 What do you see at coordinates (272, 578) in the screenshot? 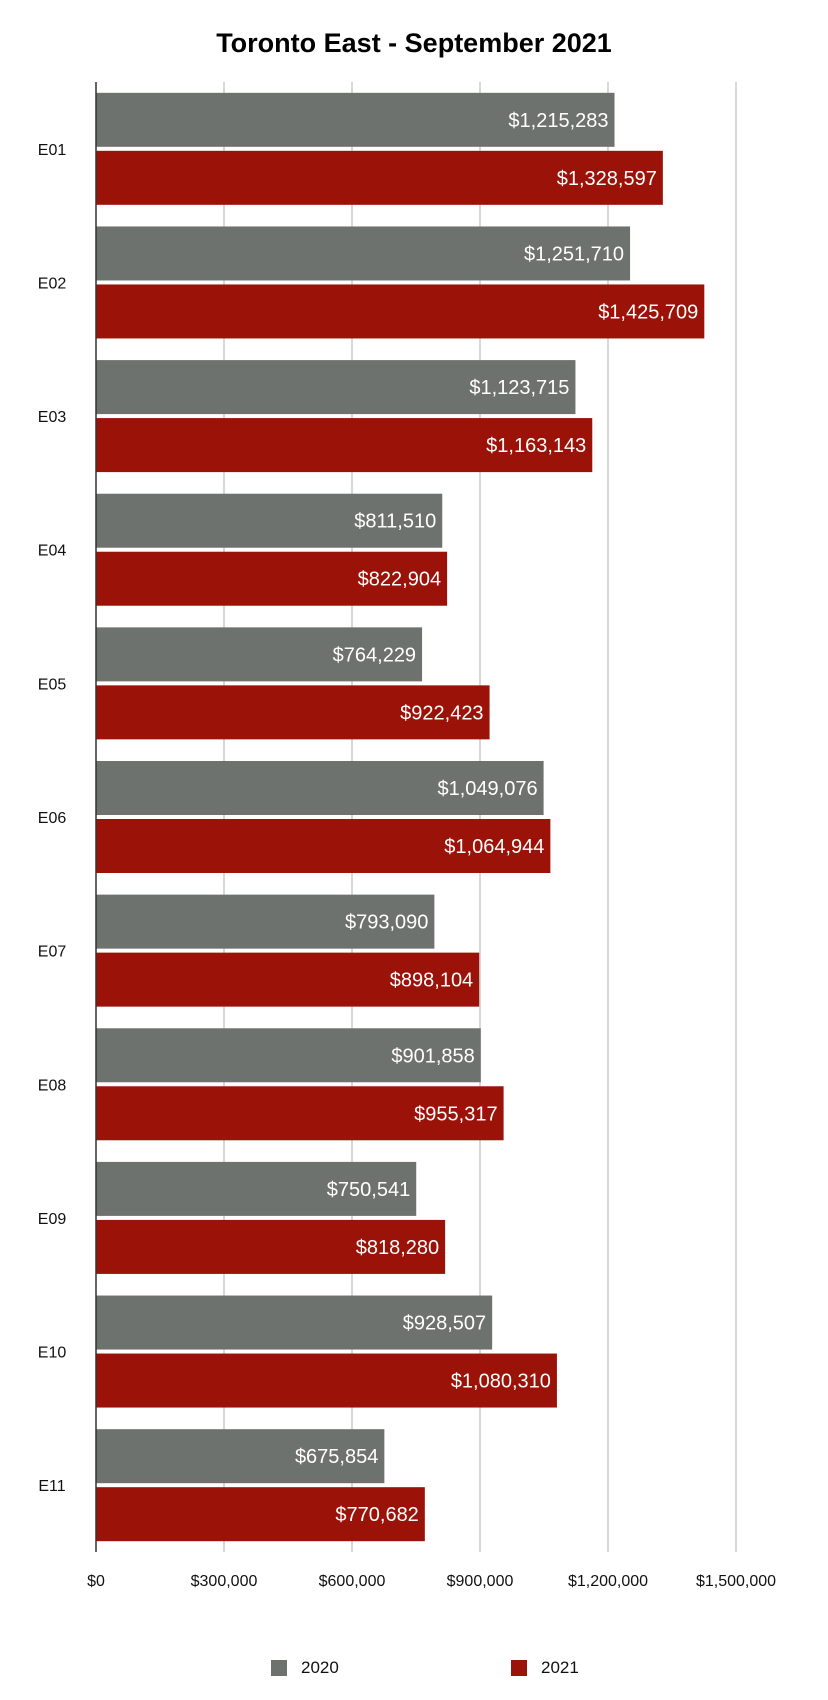
I see `bar-e04-2021` at bounding box center [272, 578].